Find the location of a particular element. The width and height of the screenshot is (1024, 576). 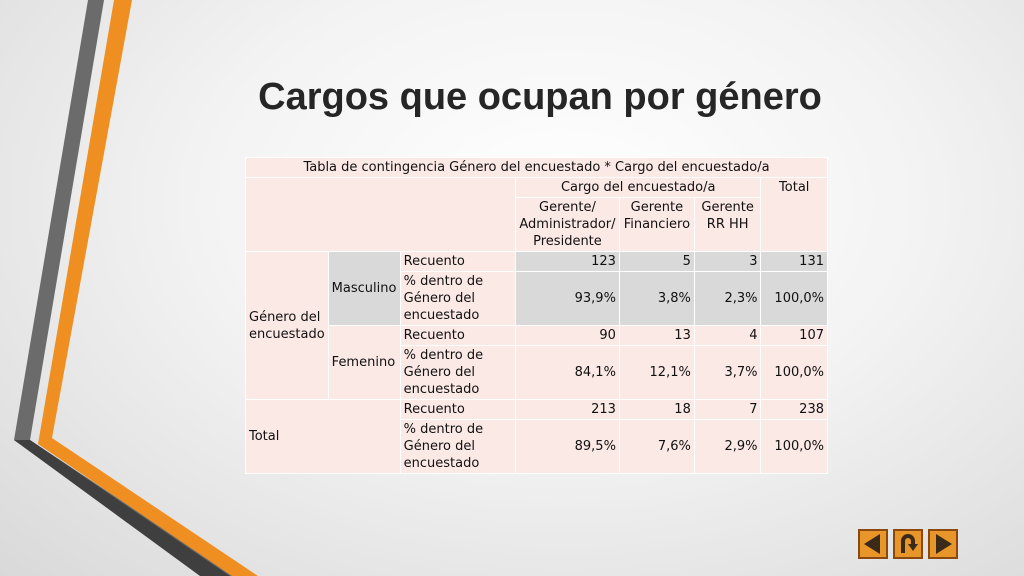

cell-value: 238 is located at coordinates (794, 409).